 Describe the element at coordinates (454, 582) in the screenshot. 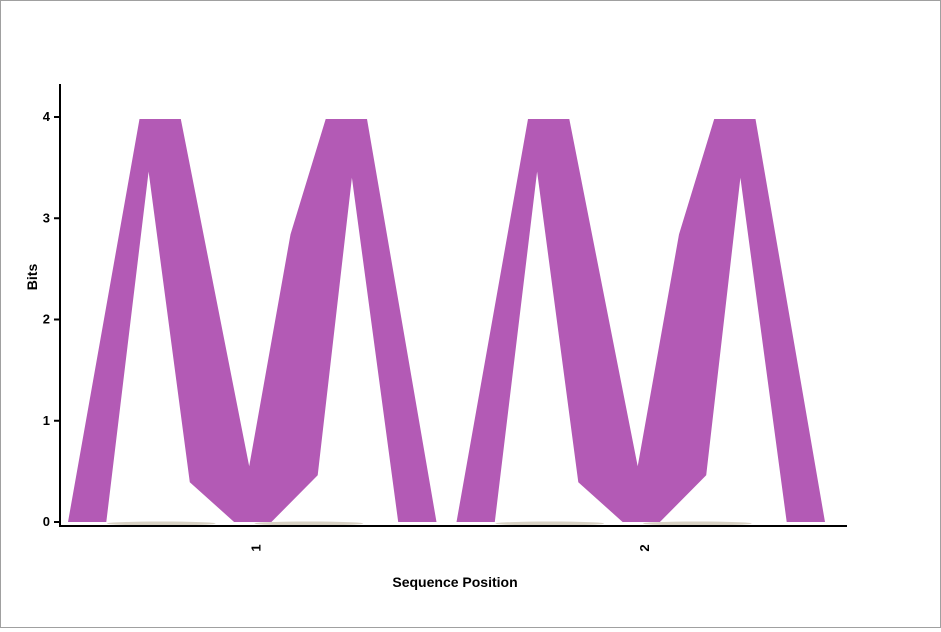

I see `x-axis-title: Sequence Position` at that location.